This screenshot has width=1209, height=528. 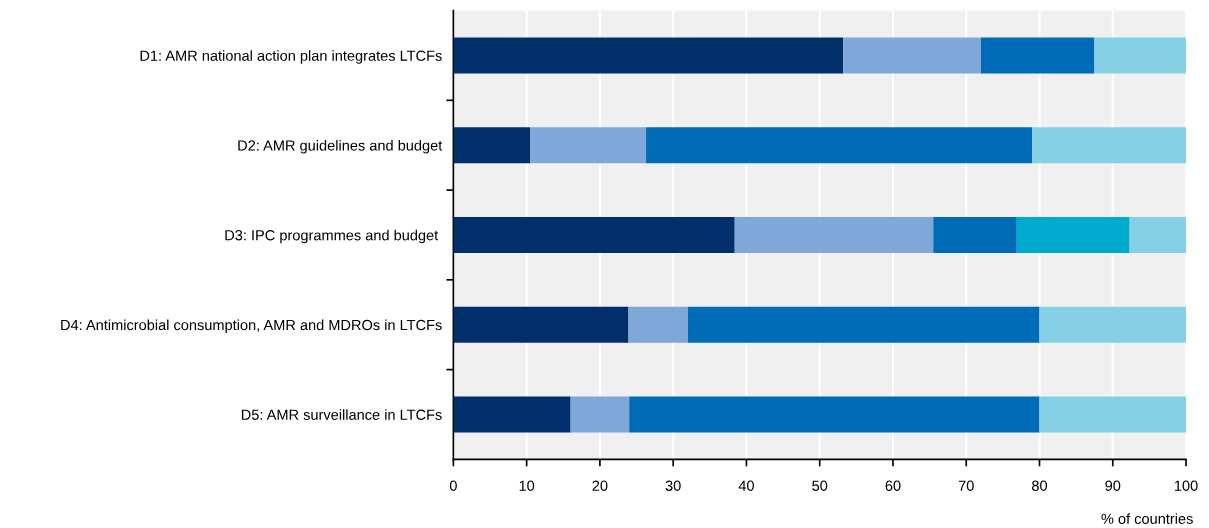 I want to click on x-tick-label: 90, so click(x=1113, y=485).